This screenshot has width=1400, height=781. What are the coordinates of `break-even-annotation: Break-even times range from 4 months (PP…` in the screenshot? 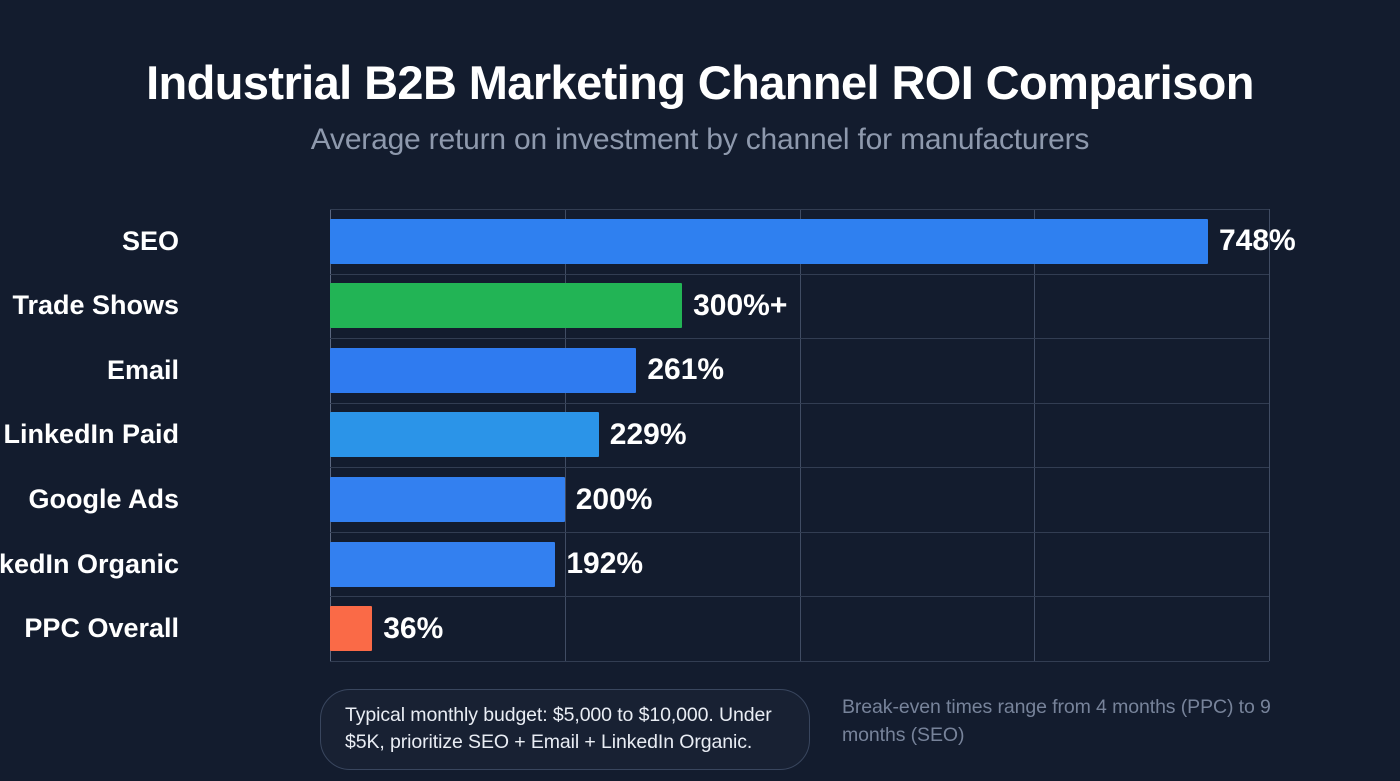 It's located at (1056, 721).